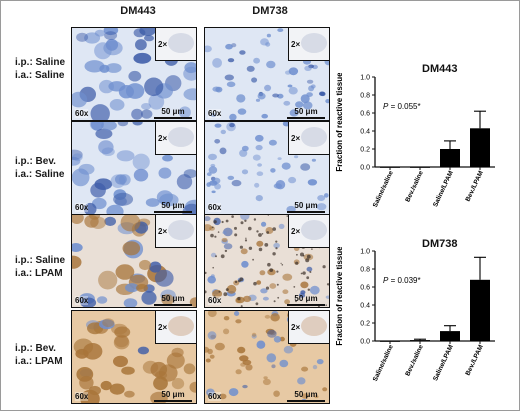 This screenshot has height=411, width=520. What do you see at coordinates (440, 69) in the screenshot?
I see `chart-title-dm443: DM443` at bounding box center [440, 69].